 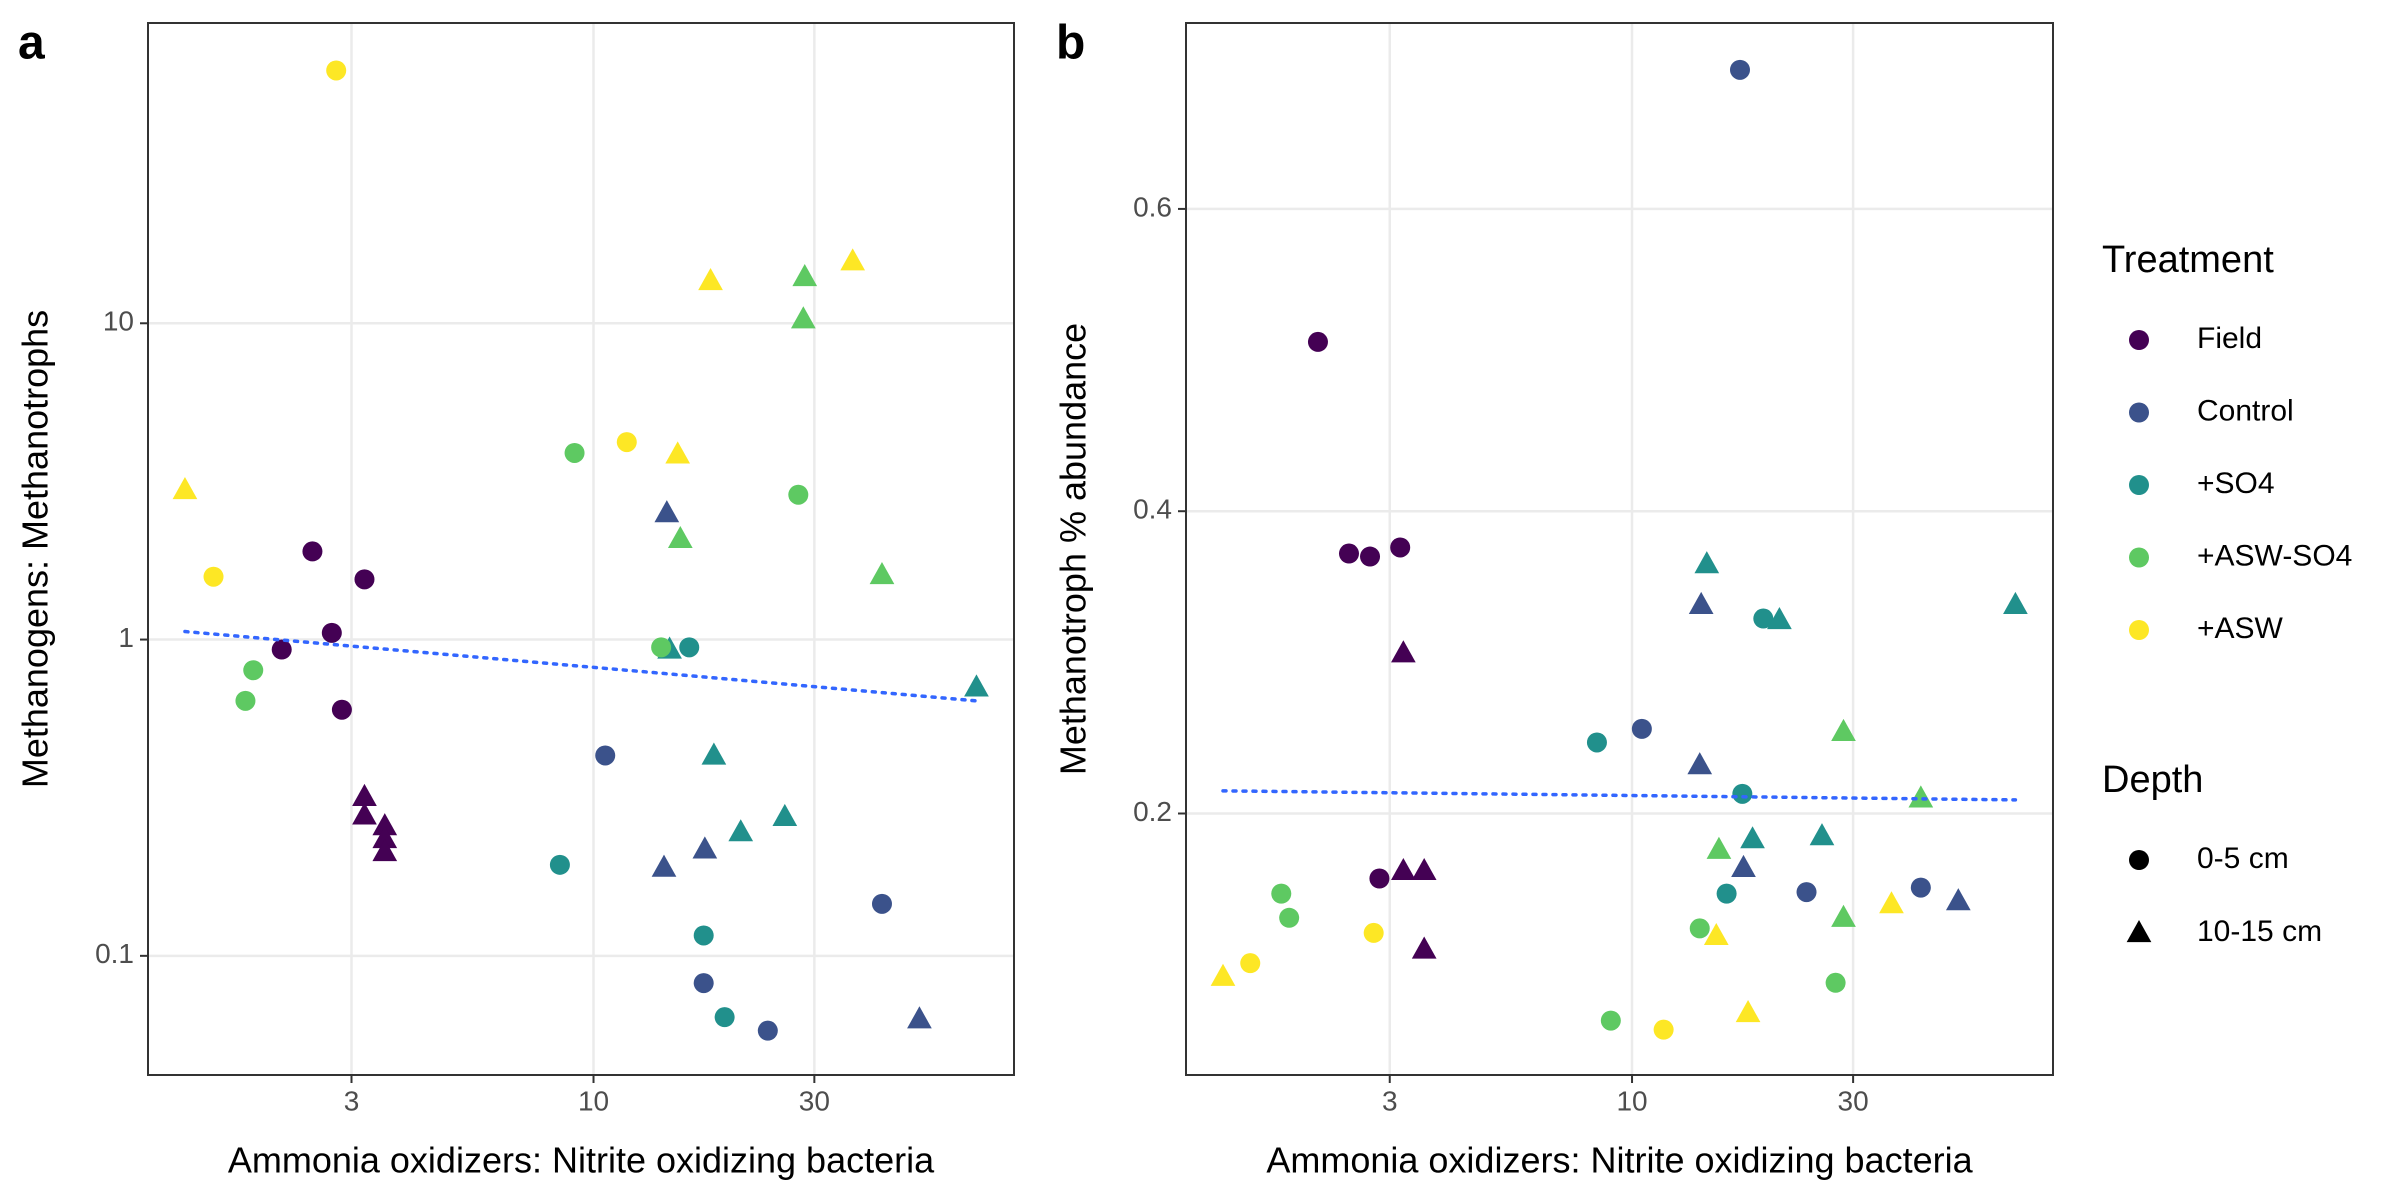 I want to click on legend-label: 0-5 cm, so click(x=2243, y=858).